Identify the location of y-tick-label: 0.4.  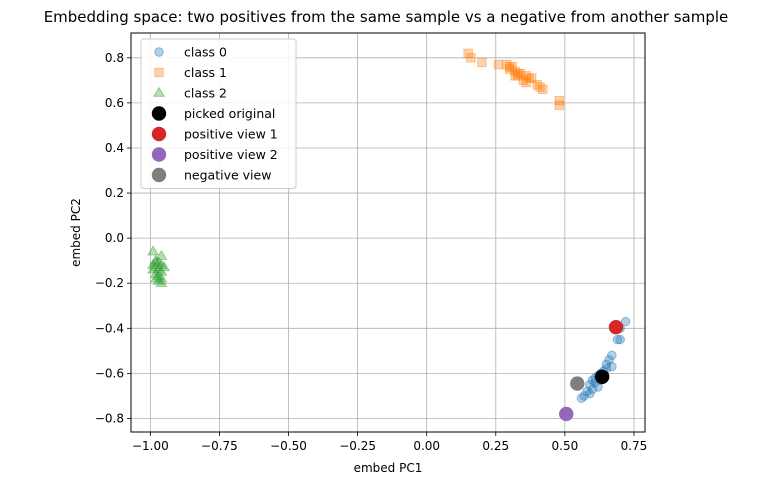
(114, 148).